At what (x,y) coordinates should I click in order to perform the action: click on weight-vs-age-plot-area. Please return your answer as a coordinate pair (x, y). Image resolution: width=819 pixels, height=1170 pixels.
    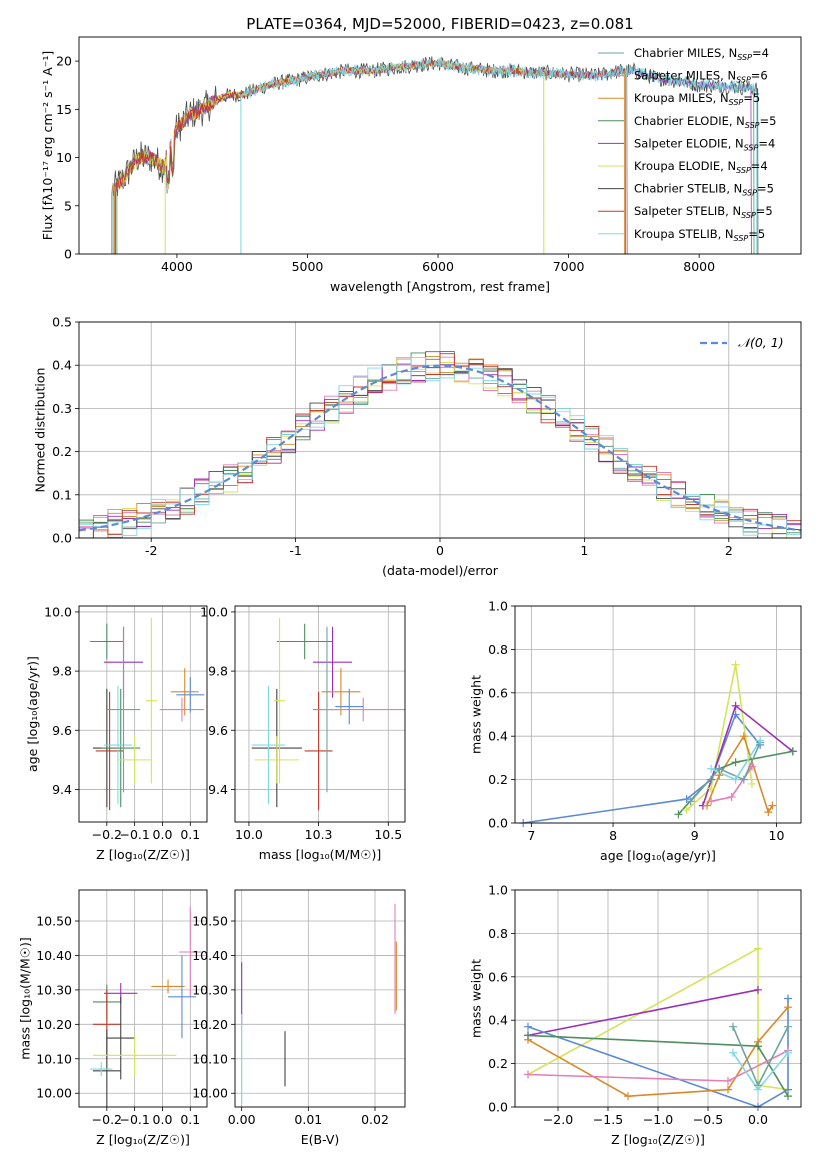
    Looking at the image, I should click on (658, 743).